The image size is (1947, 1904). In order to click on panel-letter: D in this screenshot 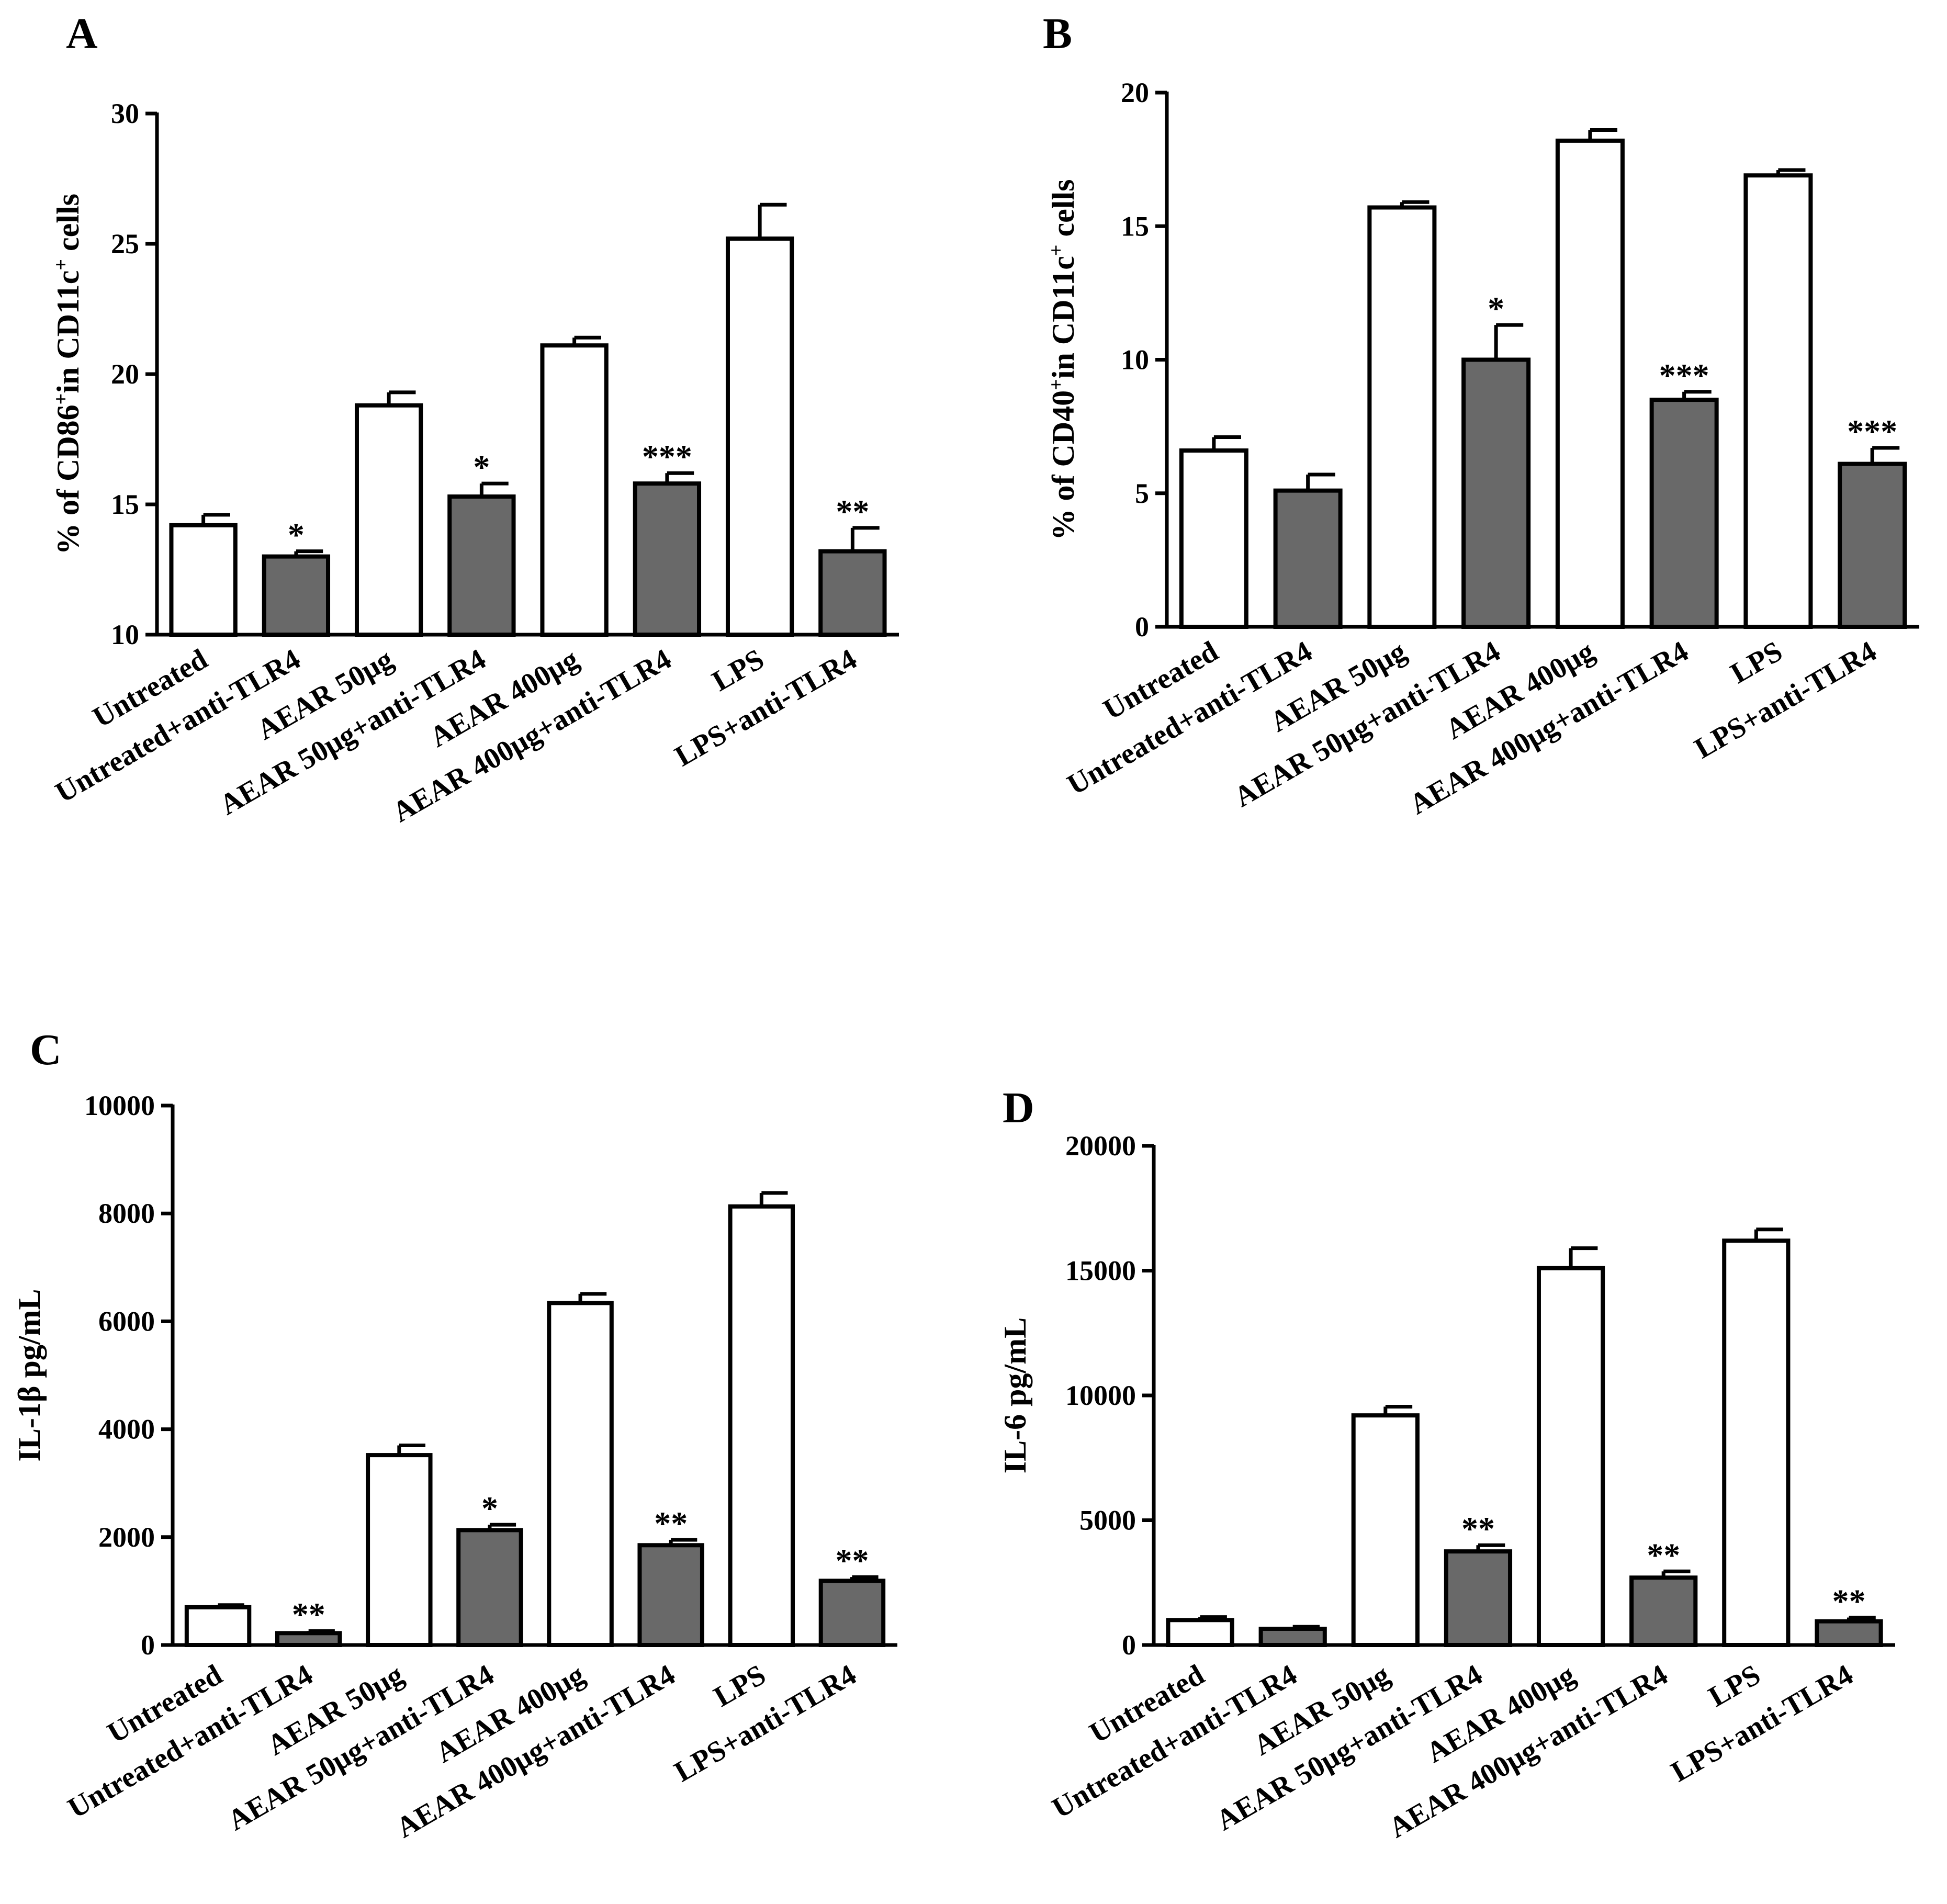, I will do `click(1018, 1108)`.